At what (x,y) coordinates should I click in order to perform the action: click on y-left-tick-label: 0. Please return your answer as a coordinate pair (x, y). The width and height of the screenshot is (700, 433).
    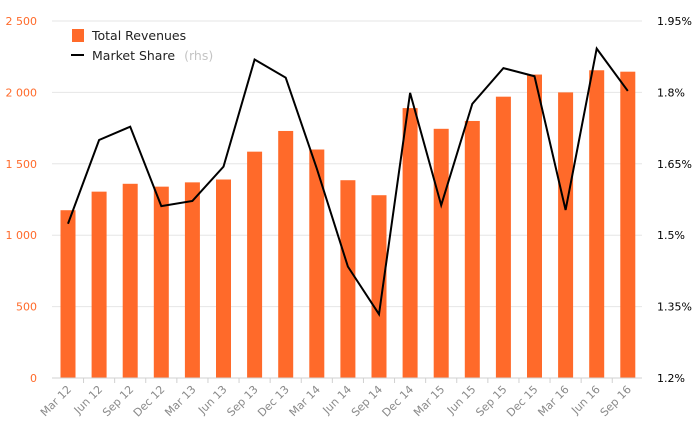
    Looking at the image, I should click on (33, 378).